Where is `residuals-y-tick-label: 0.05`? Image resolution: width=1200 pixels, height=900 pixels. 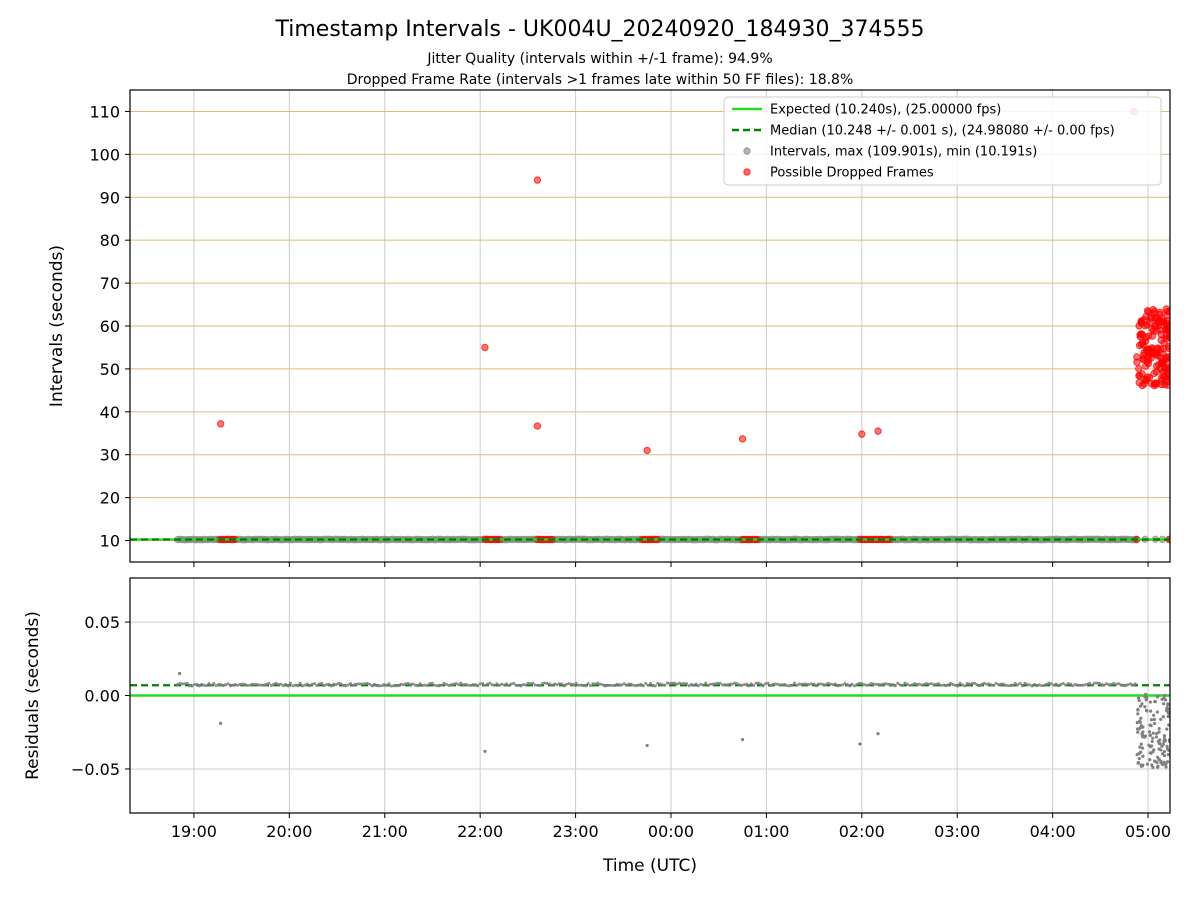 residuals-y-tick-label: 0.05 is located at coordinates (102, 622).